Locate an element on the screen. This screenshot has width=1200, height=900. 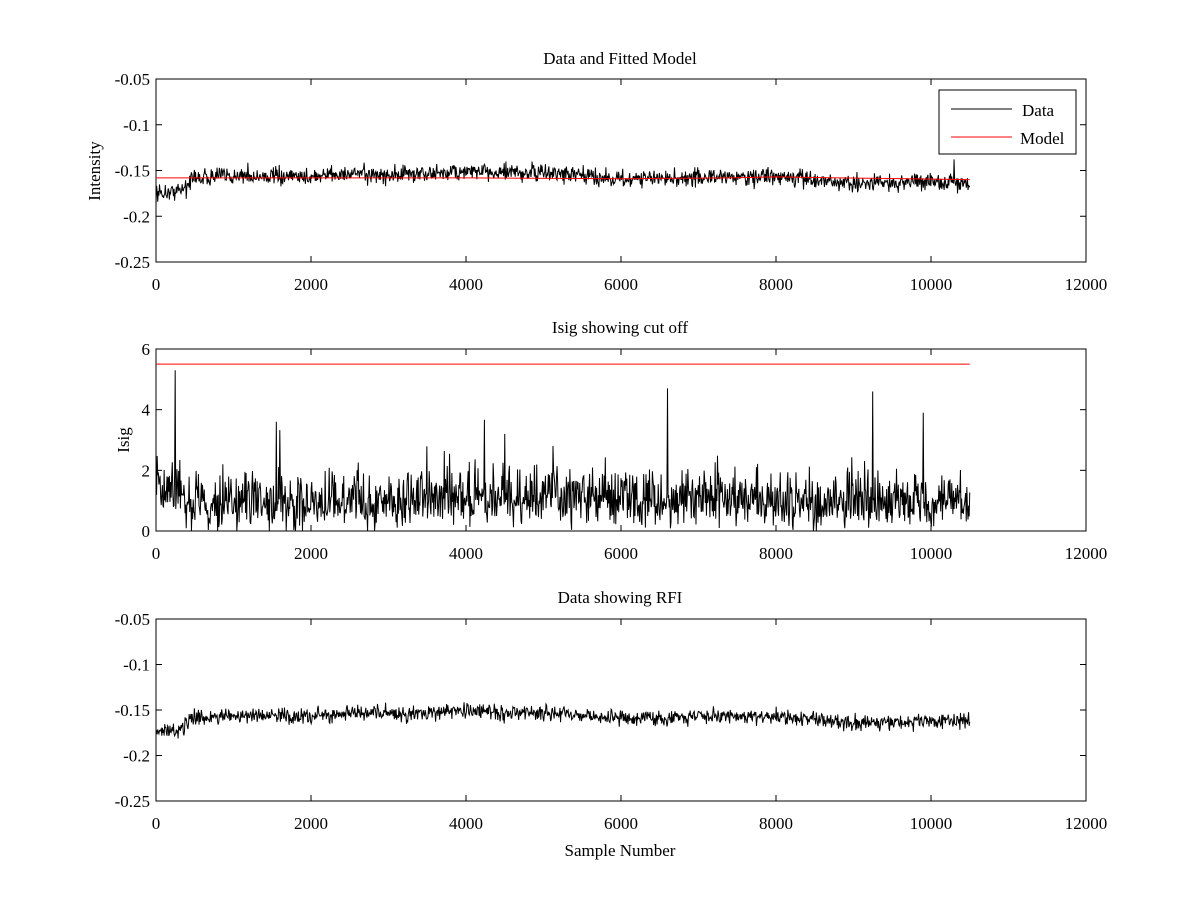
panel-top-title: Data and Fitted Model is located at coordinates (620, 58).